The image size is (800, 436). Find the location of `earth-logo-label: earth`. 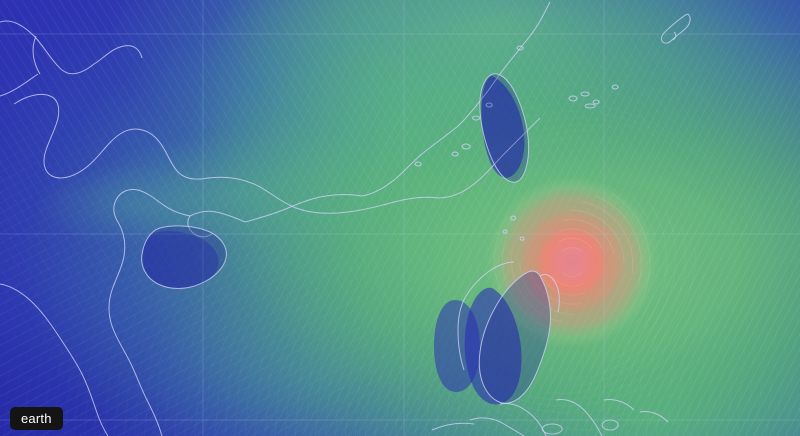

earth-logo-label: earth is located at coordinates (36, 418).